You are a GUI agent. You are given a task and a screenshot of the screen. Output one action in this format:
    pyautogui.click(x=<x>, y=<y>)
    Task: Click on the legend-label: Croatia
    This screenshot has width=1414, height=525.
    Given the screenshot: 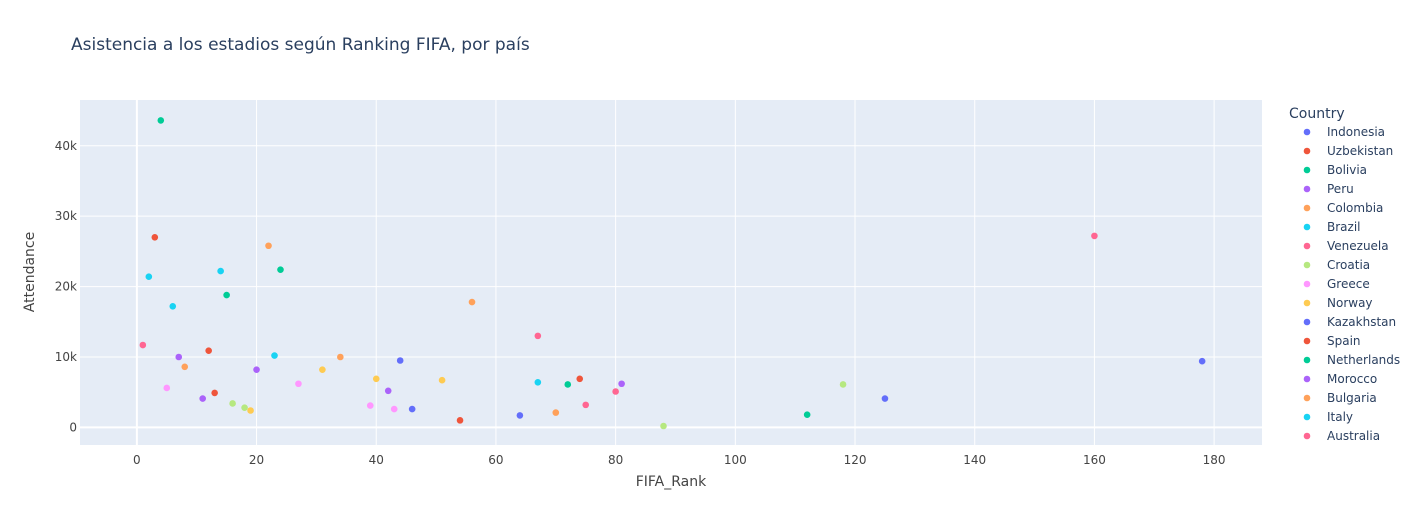 What is the action you would take?
    pyautogui.click(x=1348, y=265)
    